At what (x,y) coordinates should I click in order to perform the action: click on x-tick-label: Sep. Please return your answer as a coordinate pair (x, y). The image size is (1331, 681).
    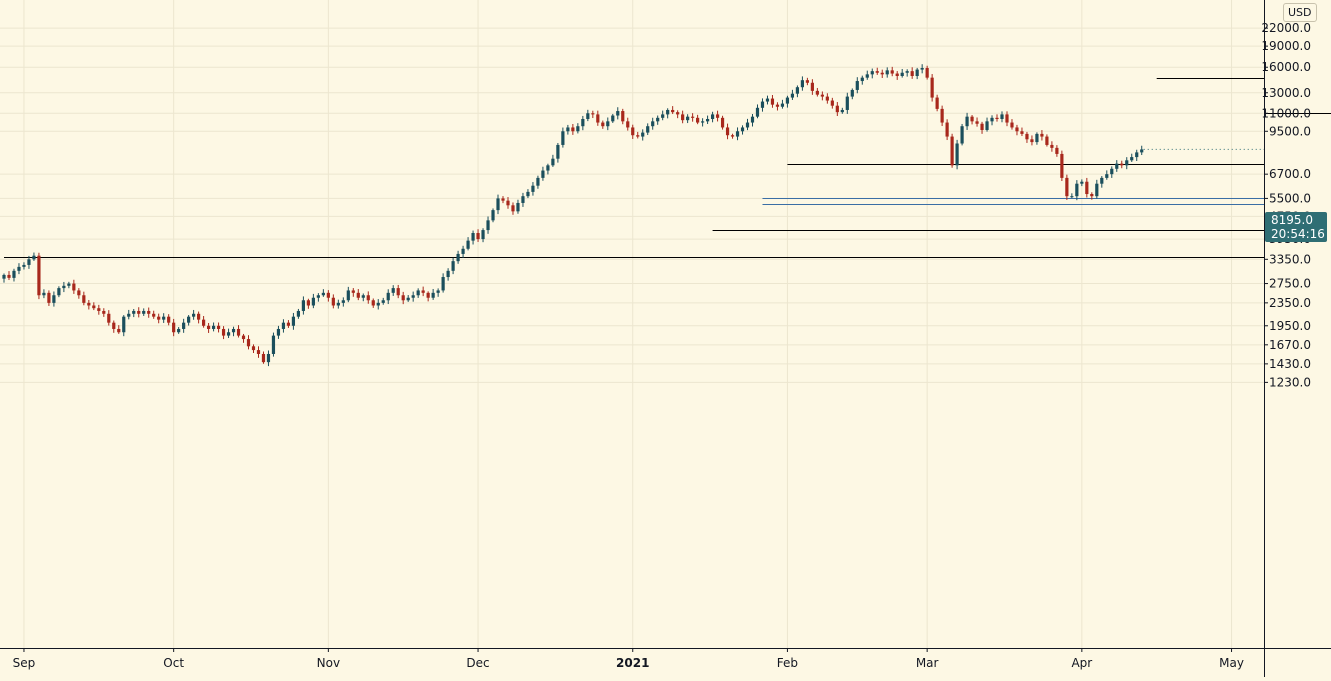
    Looking at the image, I should click on (24, 663).